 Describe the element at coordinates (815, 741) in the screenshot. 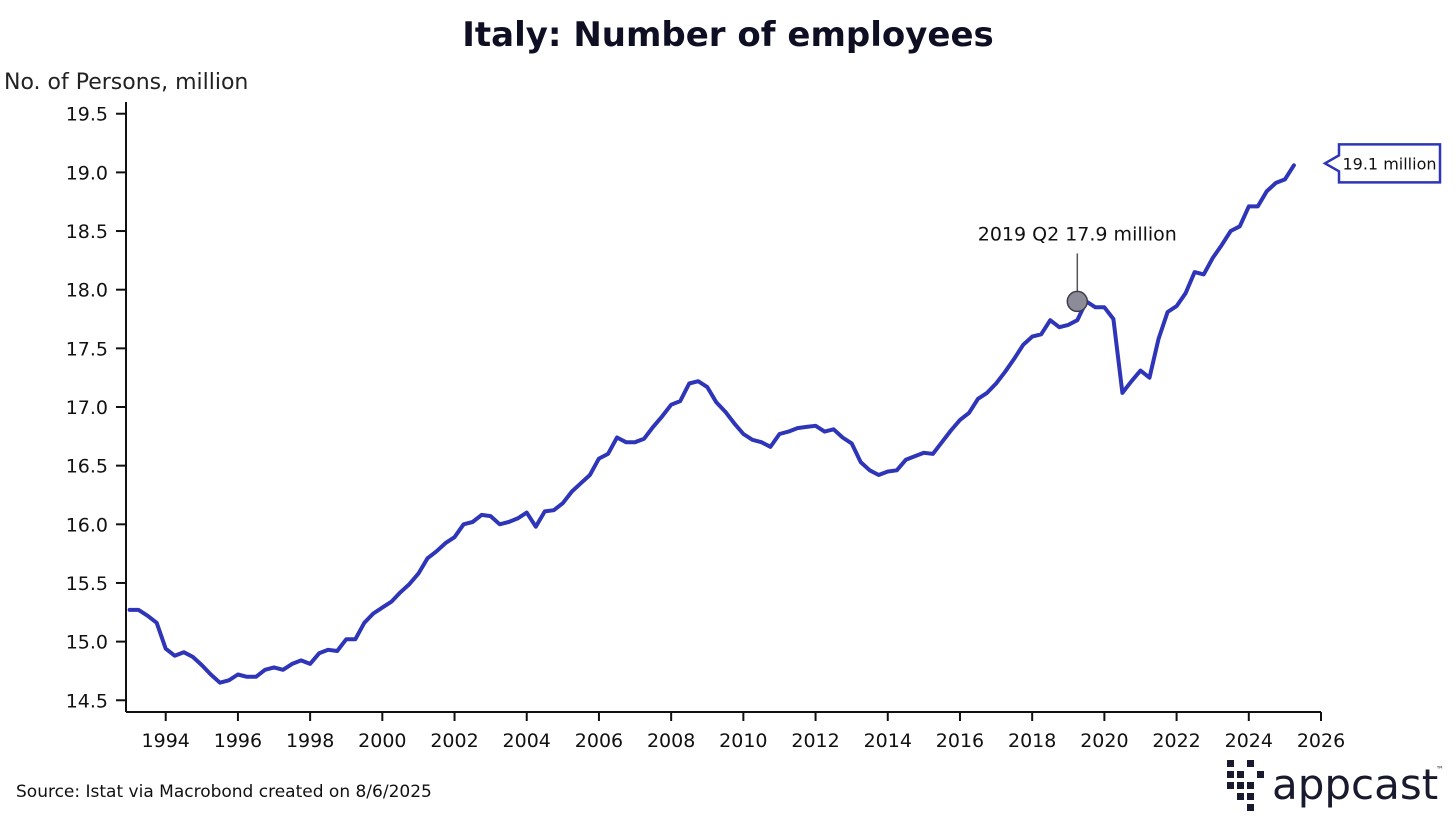

I see `x-tick-label: 2012` at that location.